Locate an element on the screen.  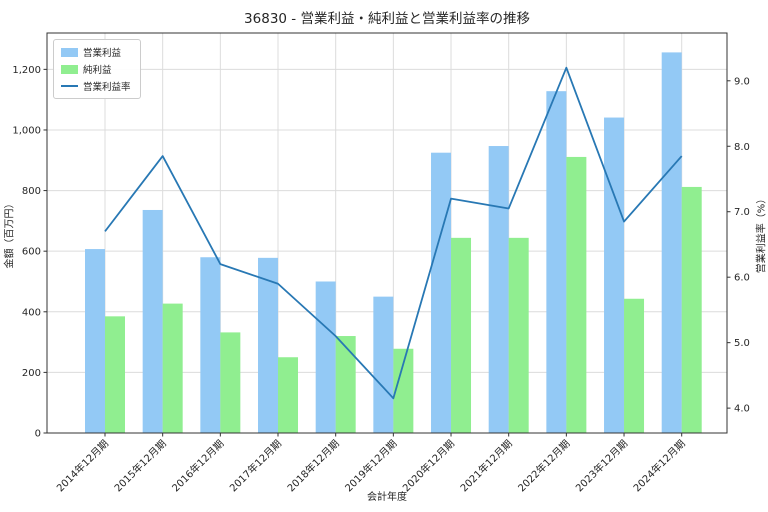
left-tick-label: 200 is located at coordinates (31, 373).